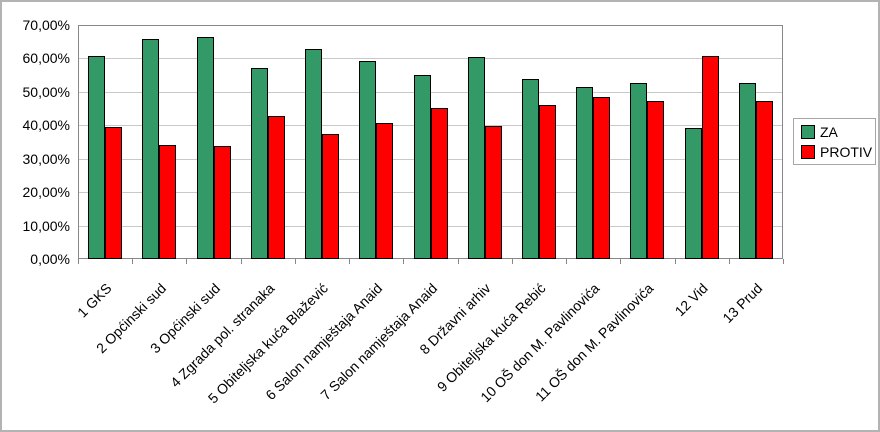 This screenshot has height=432, width=880. Describe the element at coordinates (46, 58) in the screenshot. I see `y-axis-label-60: 60,00%` at that location.